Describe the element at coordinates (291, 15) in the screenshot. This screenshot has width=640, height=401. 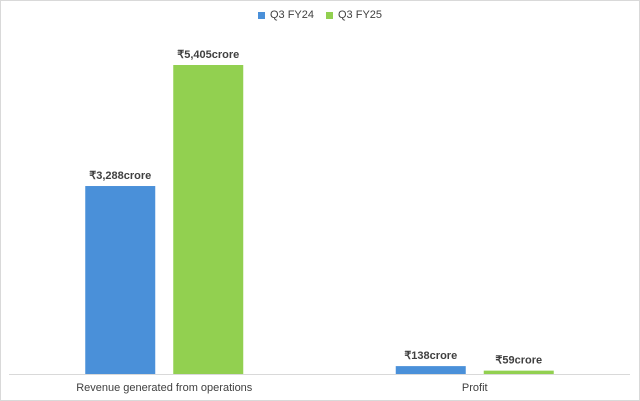
I see `legend-label-q3-fy24: Q3 FY24` at that location.